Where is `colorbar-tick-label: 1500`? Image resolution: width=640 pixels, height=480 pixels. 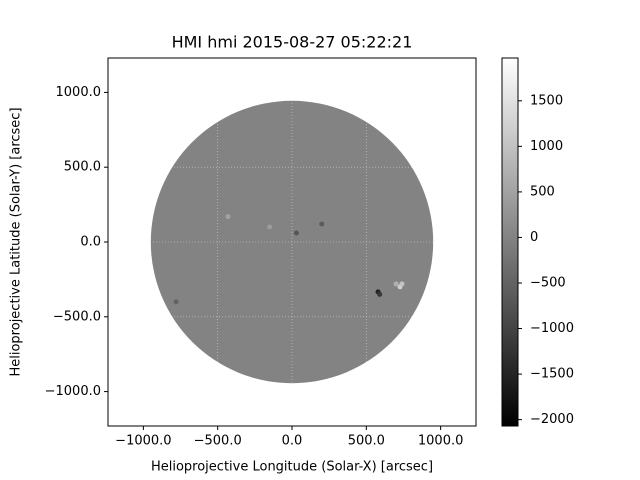
colorbar-tick-label: 1500 is located at coordinates (546, 100).